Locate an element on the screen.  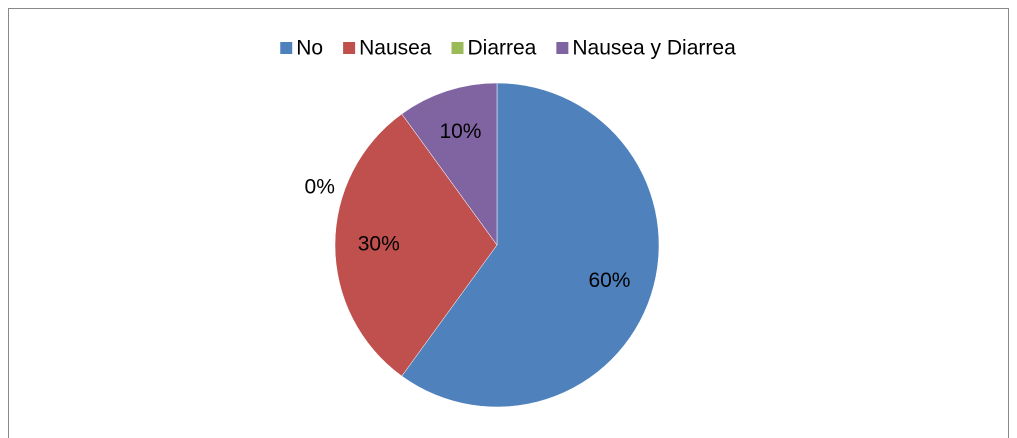
data-label: 0% is located at coordinates (320, 186).